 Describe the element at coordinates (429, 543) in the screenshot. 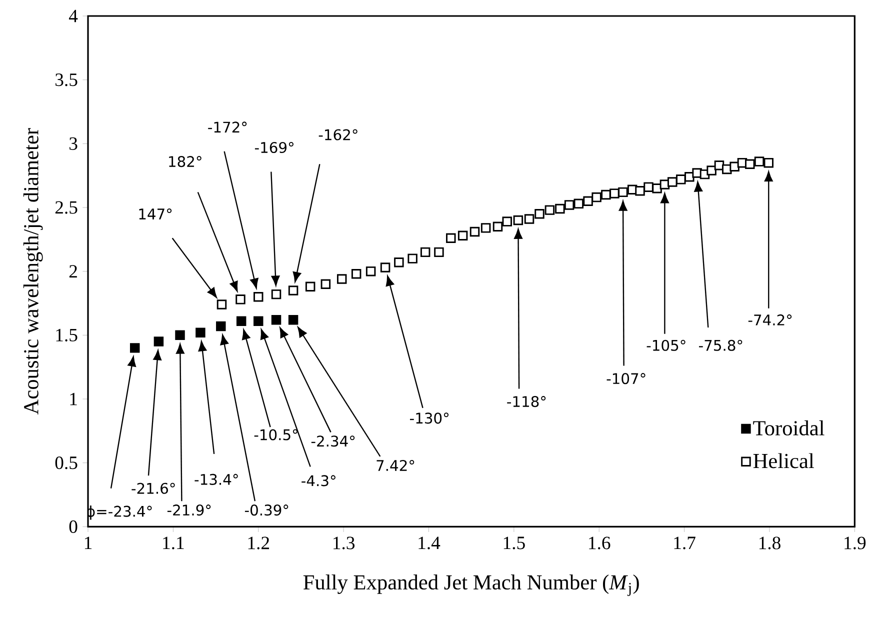

I see `x-tick-label: 1.4` at that location.